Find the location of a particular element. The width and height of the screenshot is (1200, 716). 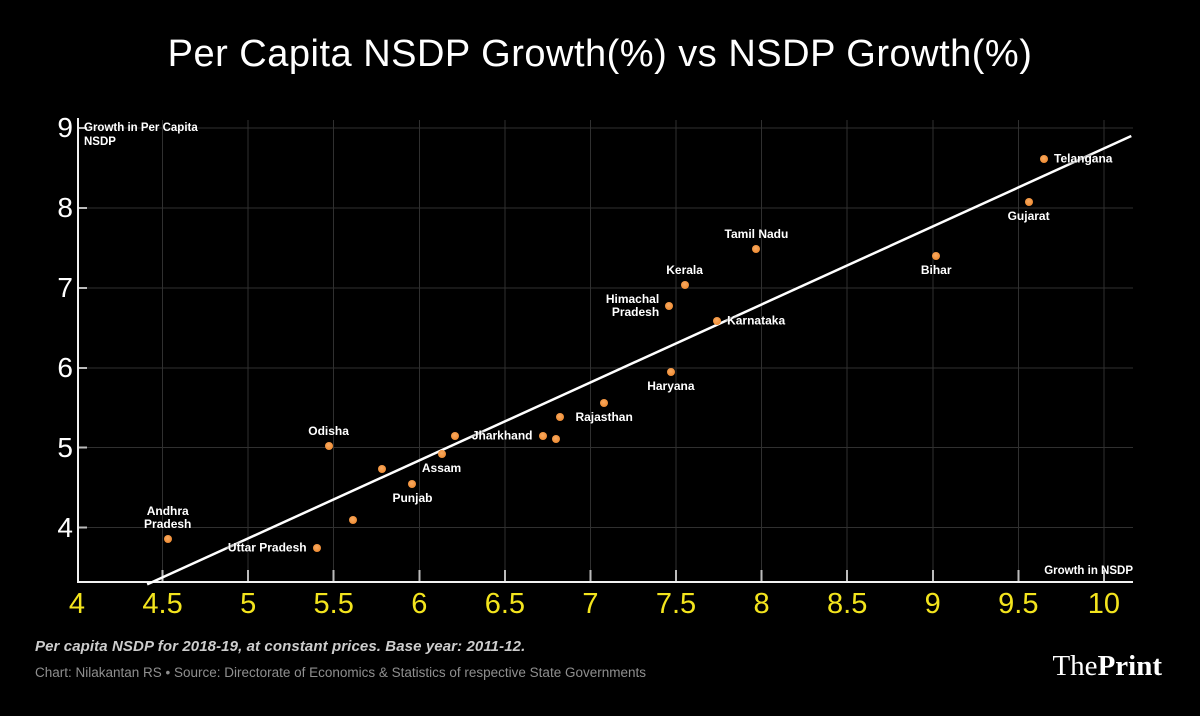

x-tick-label: 5.5 is located at coordinates (333, 604).